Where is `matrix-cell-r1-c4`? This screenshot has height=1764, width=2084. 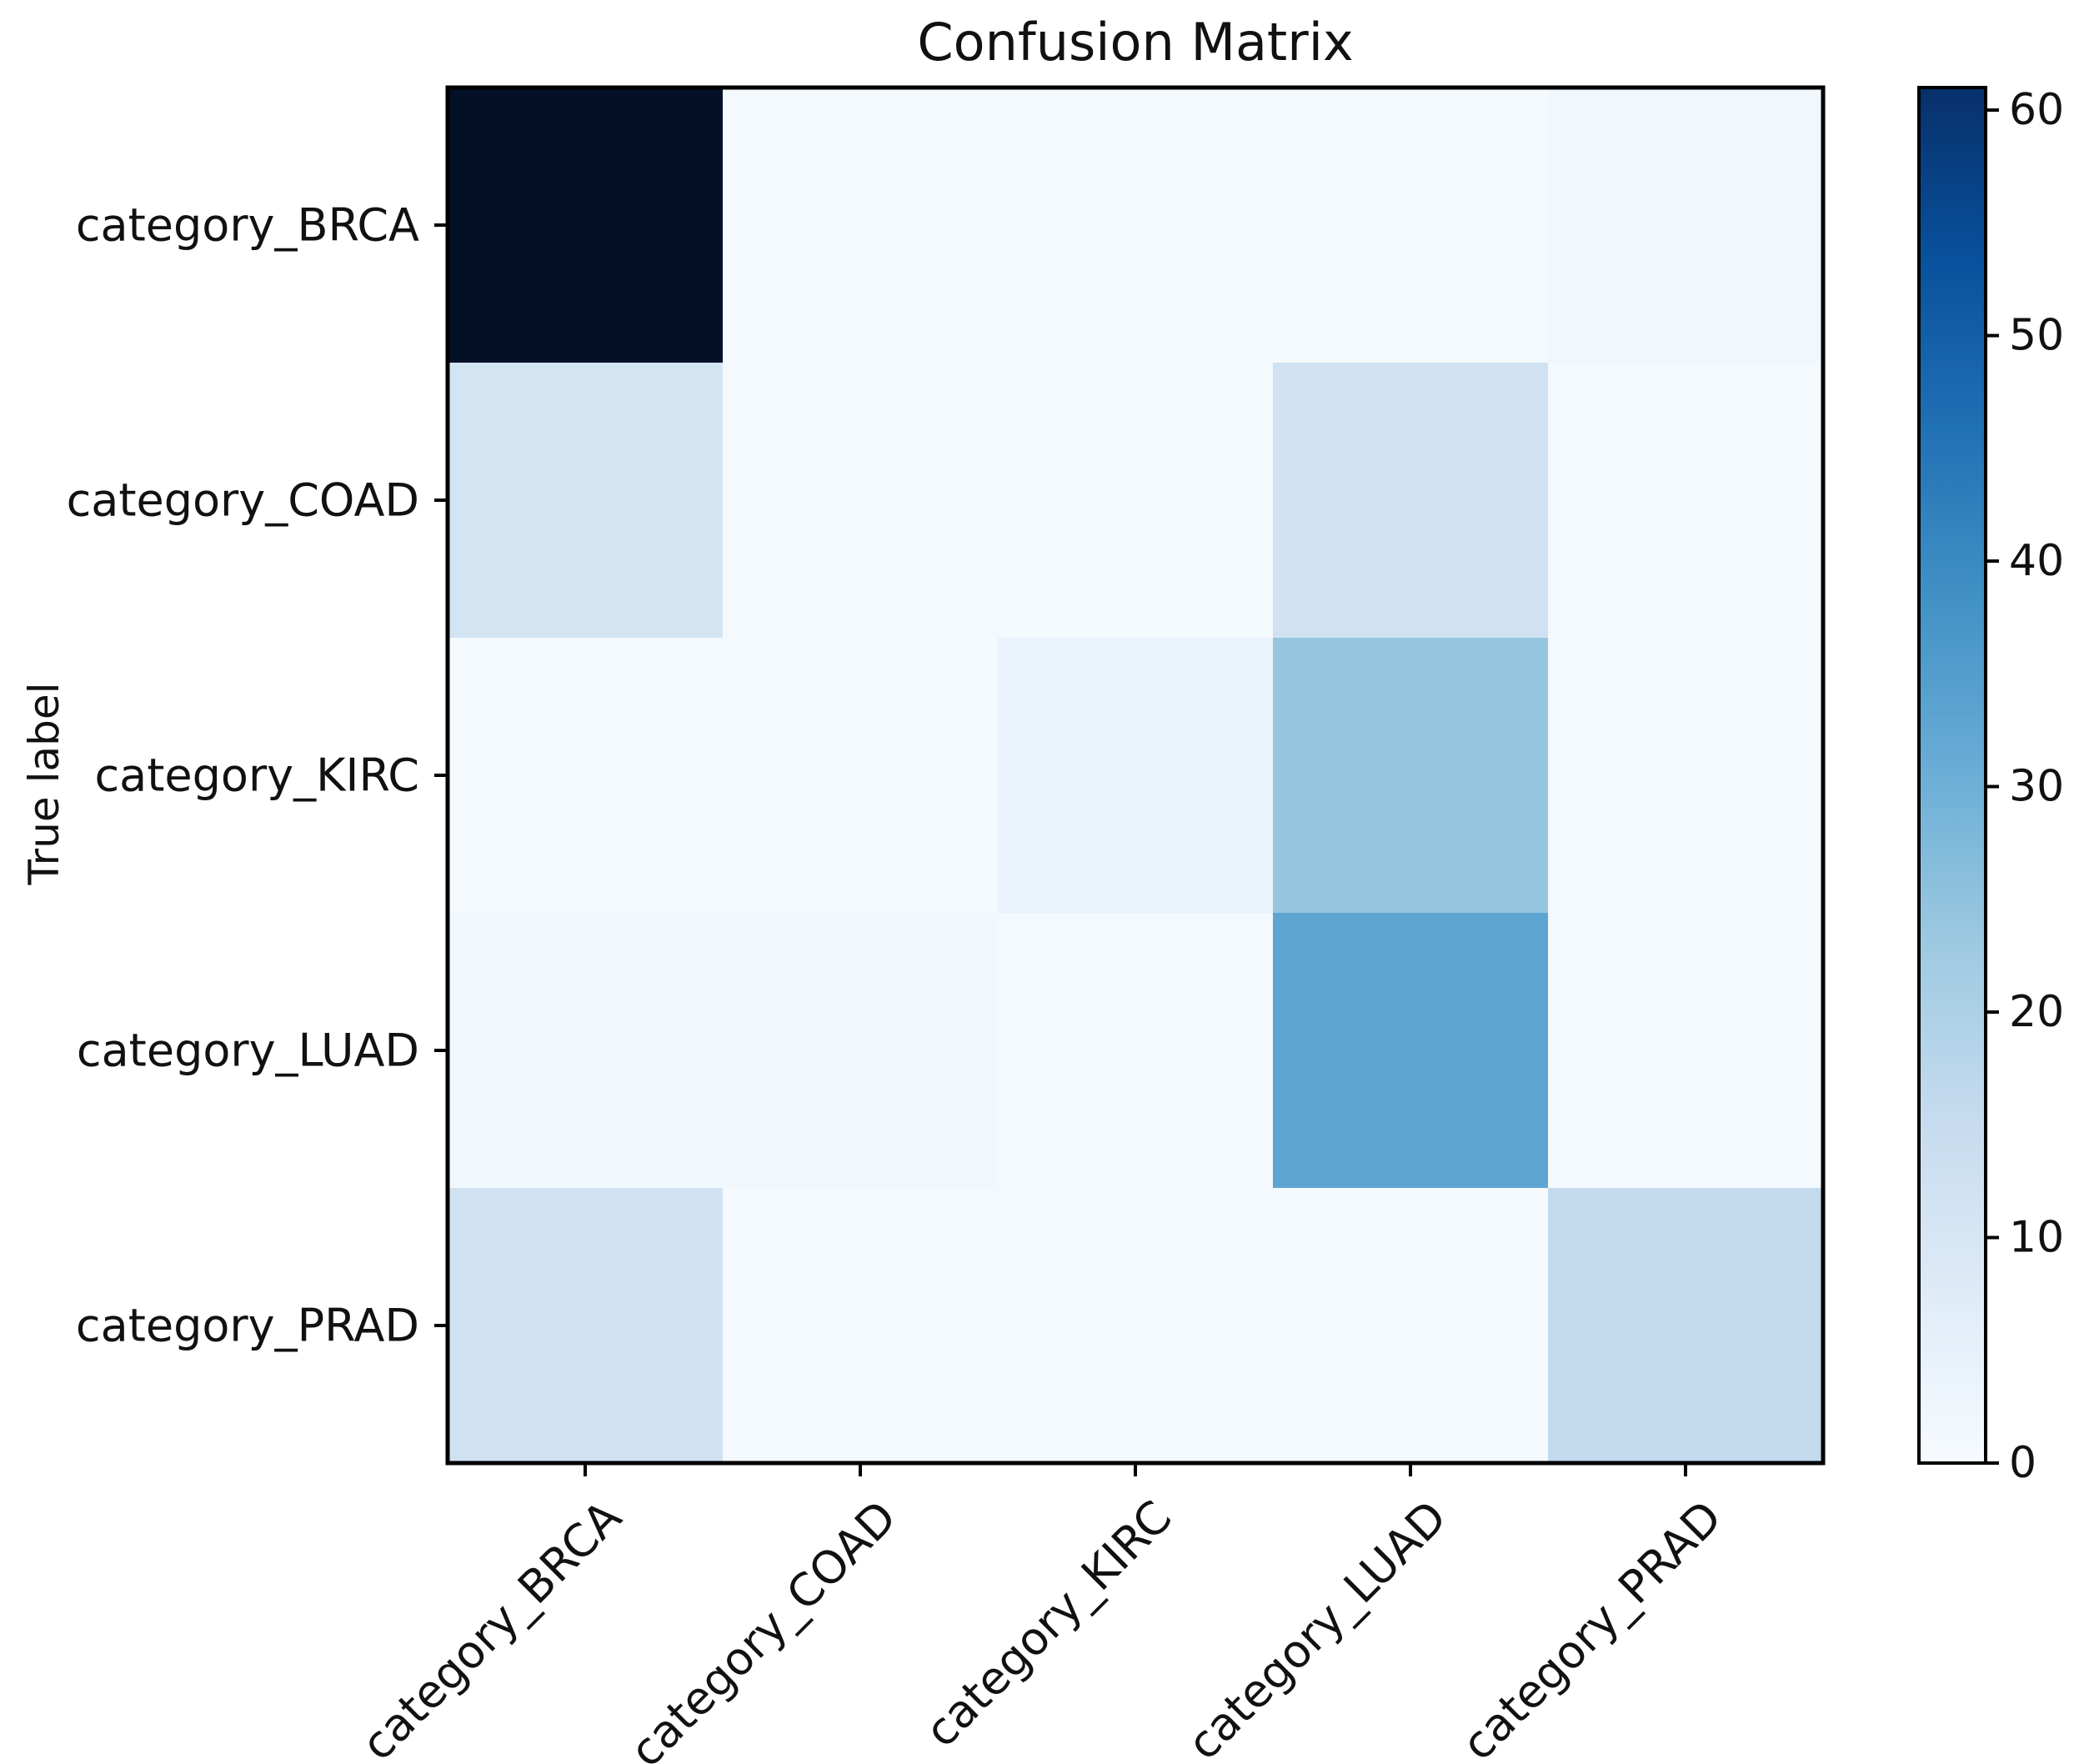 matrix-cell-r1-c4 is located at coordinates (1686, 501).